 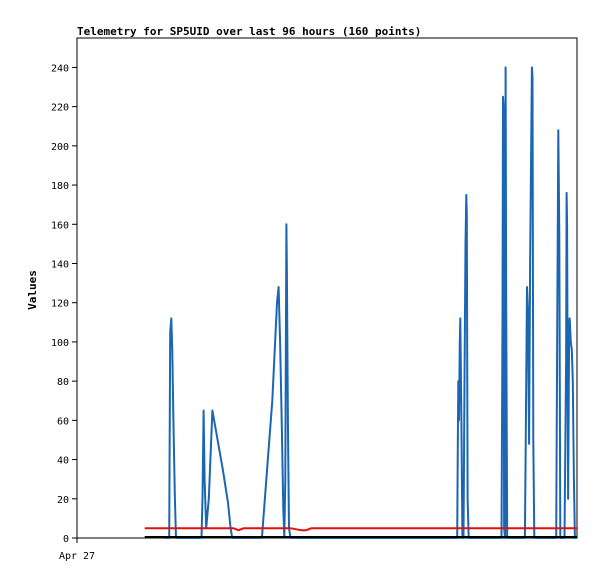 I want to click on y-tick-label: 160, so click(x=60, y=225).